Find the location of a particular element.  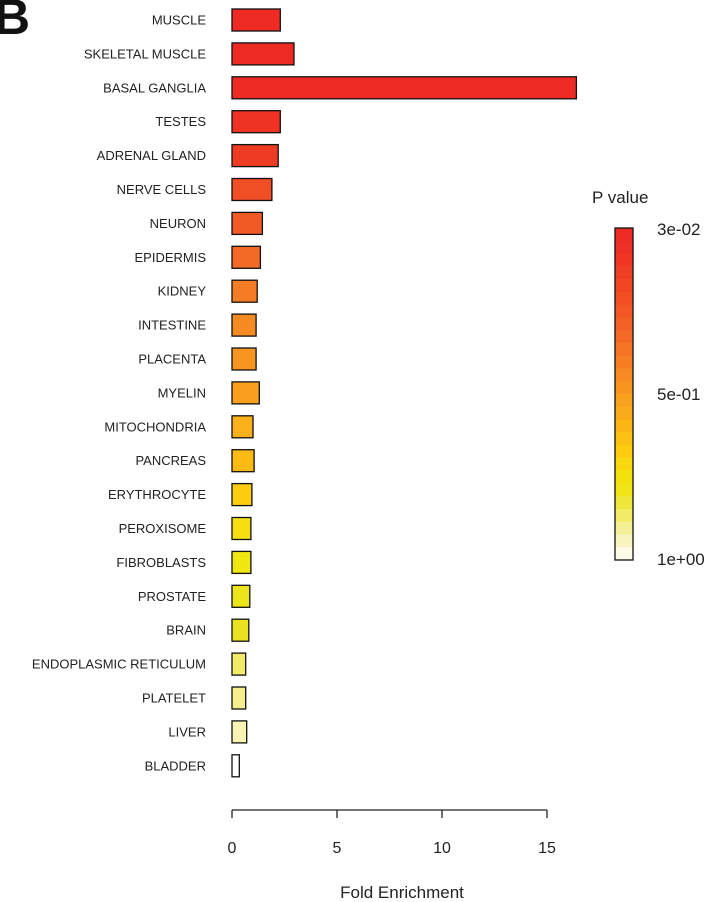

category-label: INTESTINE is located at coordinates (172, 325).